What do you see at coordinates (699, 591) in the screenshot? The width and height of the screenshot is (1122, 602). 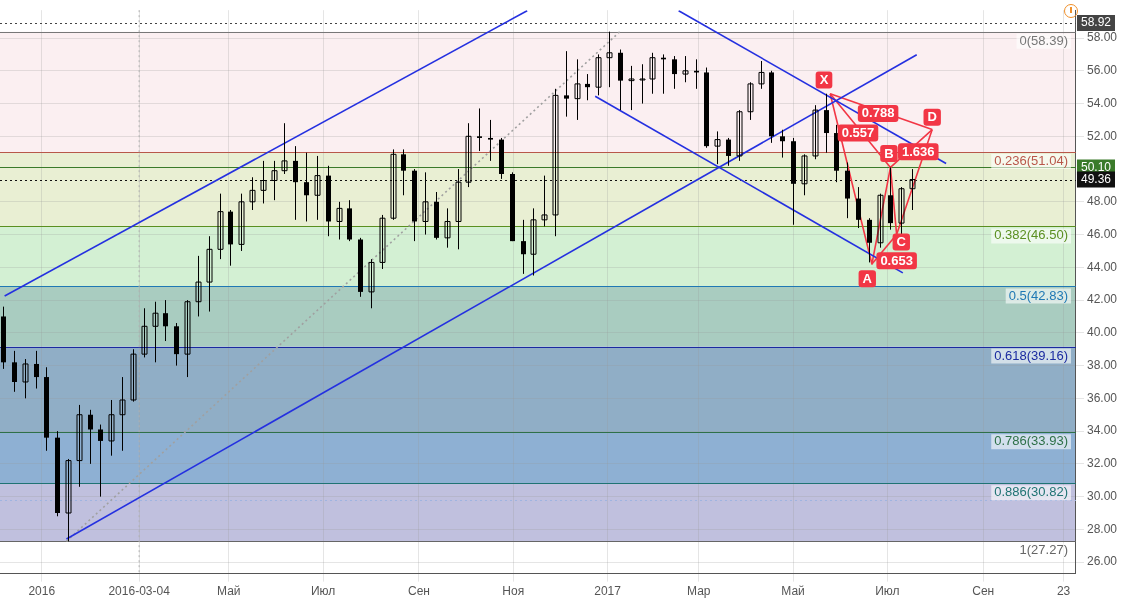 I see `x-tick-label: Мар` at bounding box center [699, 591].